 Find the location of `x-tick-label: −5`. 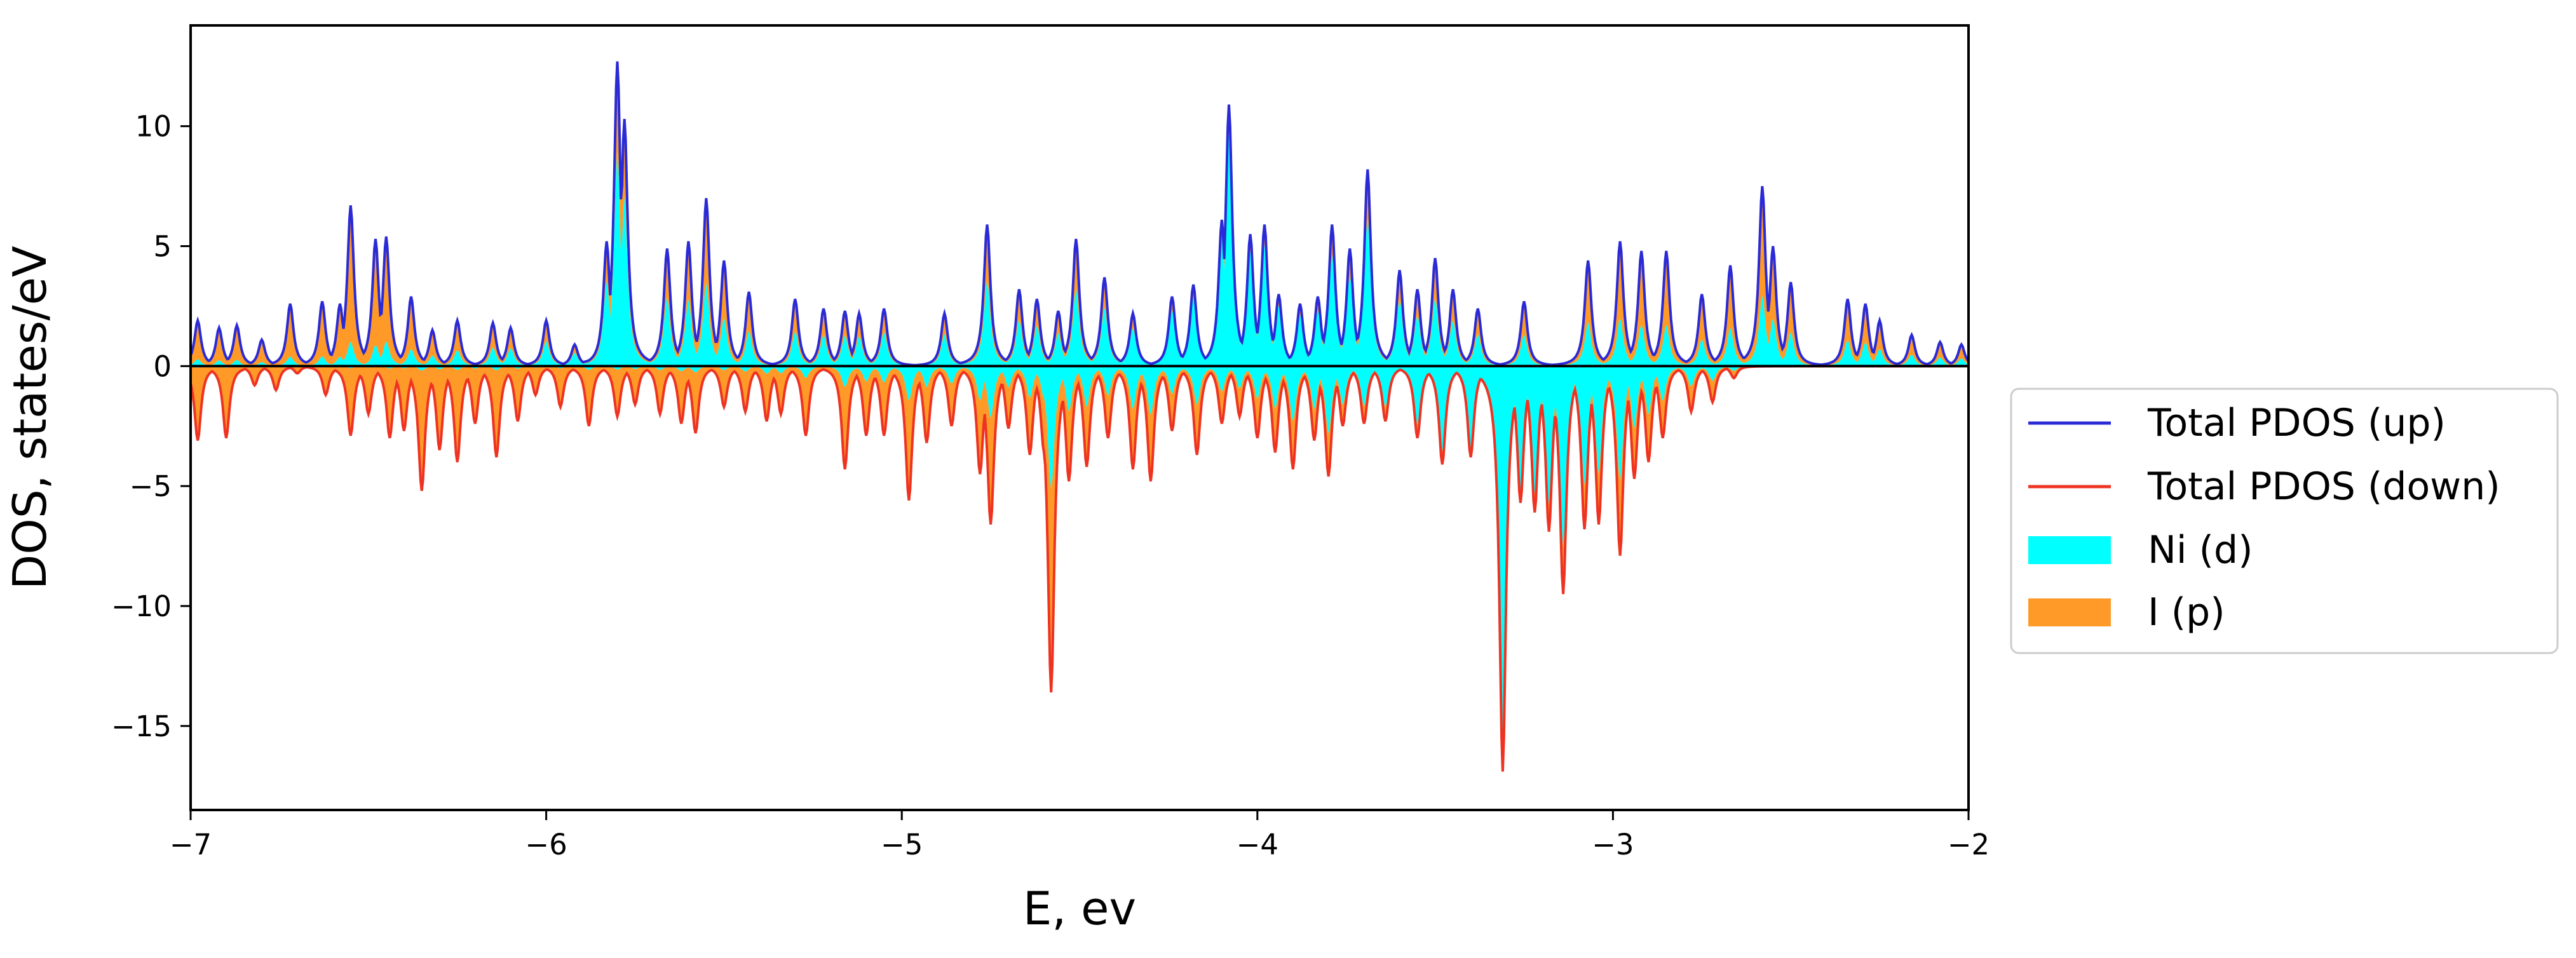

x-tick-label: −5 is located at coordinates (902, 845).